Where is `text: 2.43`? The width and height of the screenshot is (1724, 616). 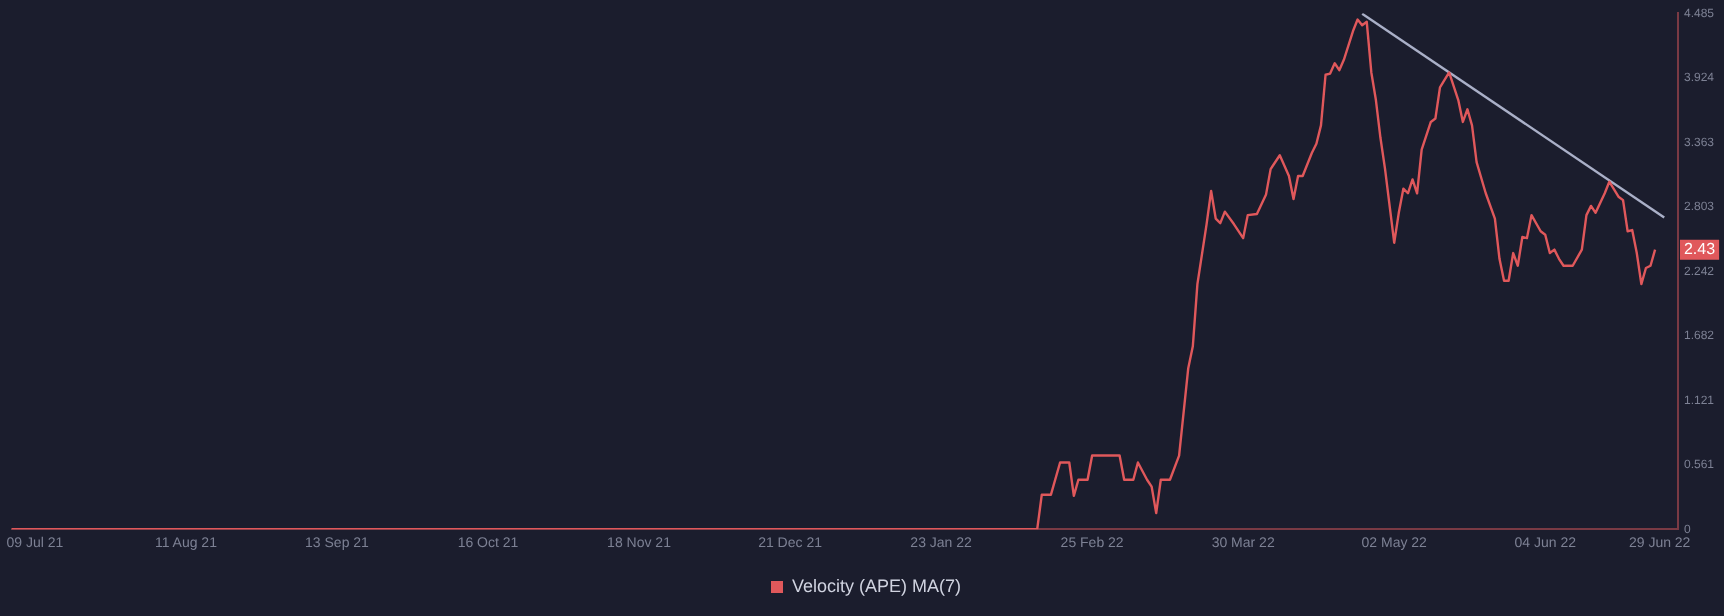 text: 2.43 is located at coordinates (1700, 249).